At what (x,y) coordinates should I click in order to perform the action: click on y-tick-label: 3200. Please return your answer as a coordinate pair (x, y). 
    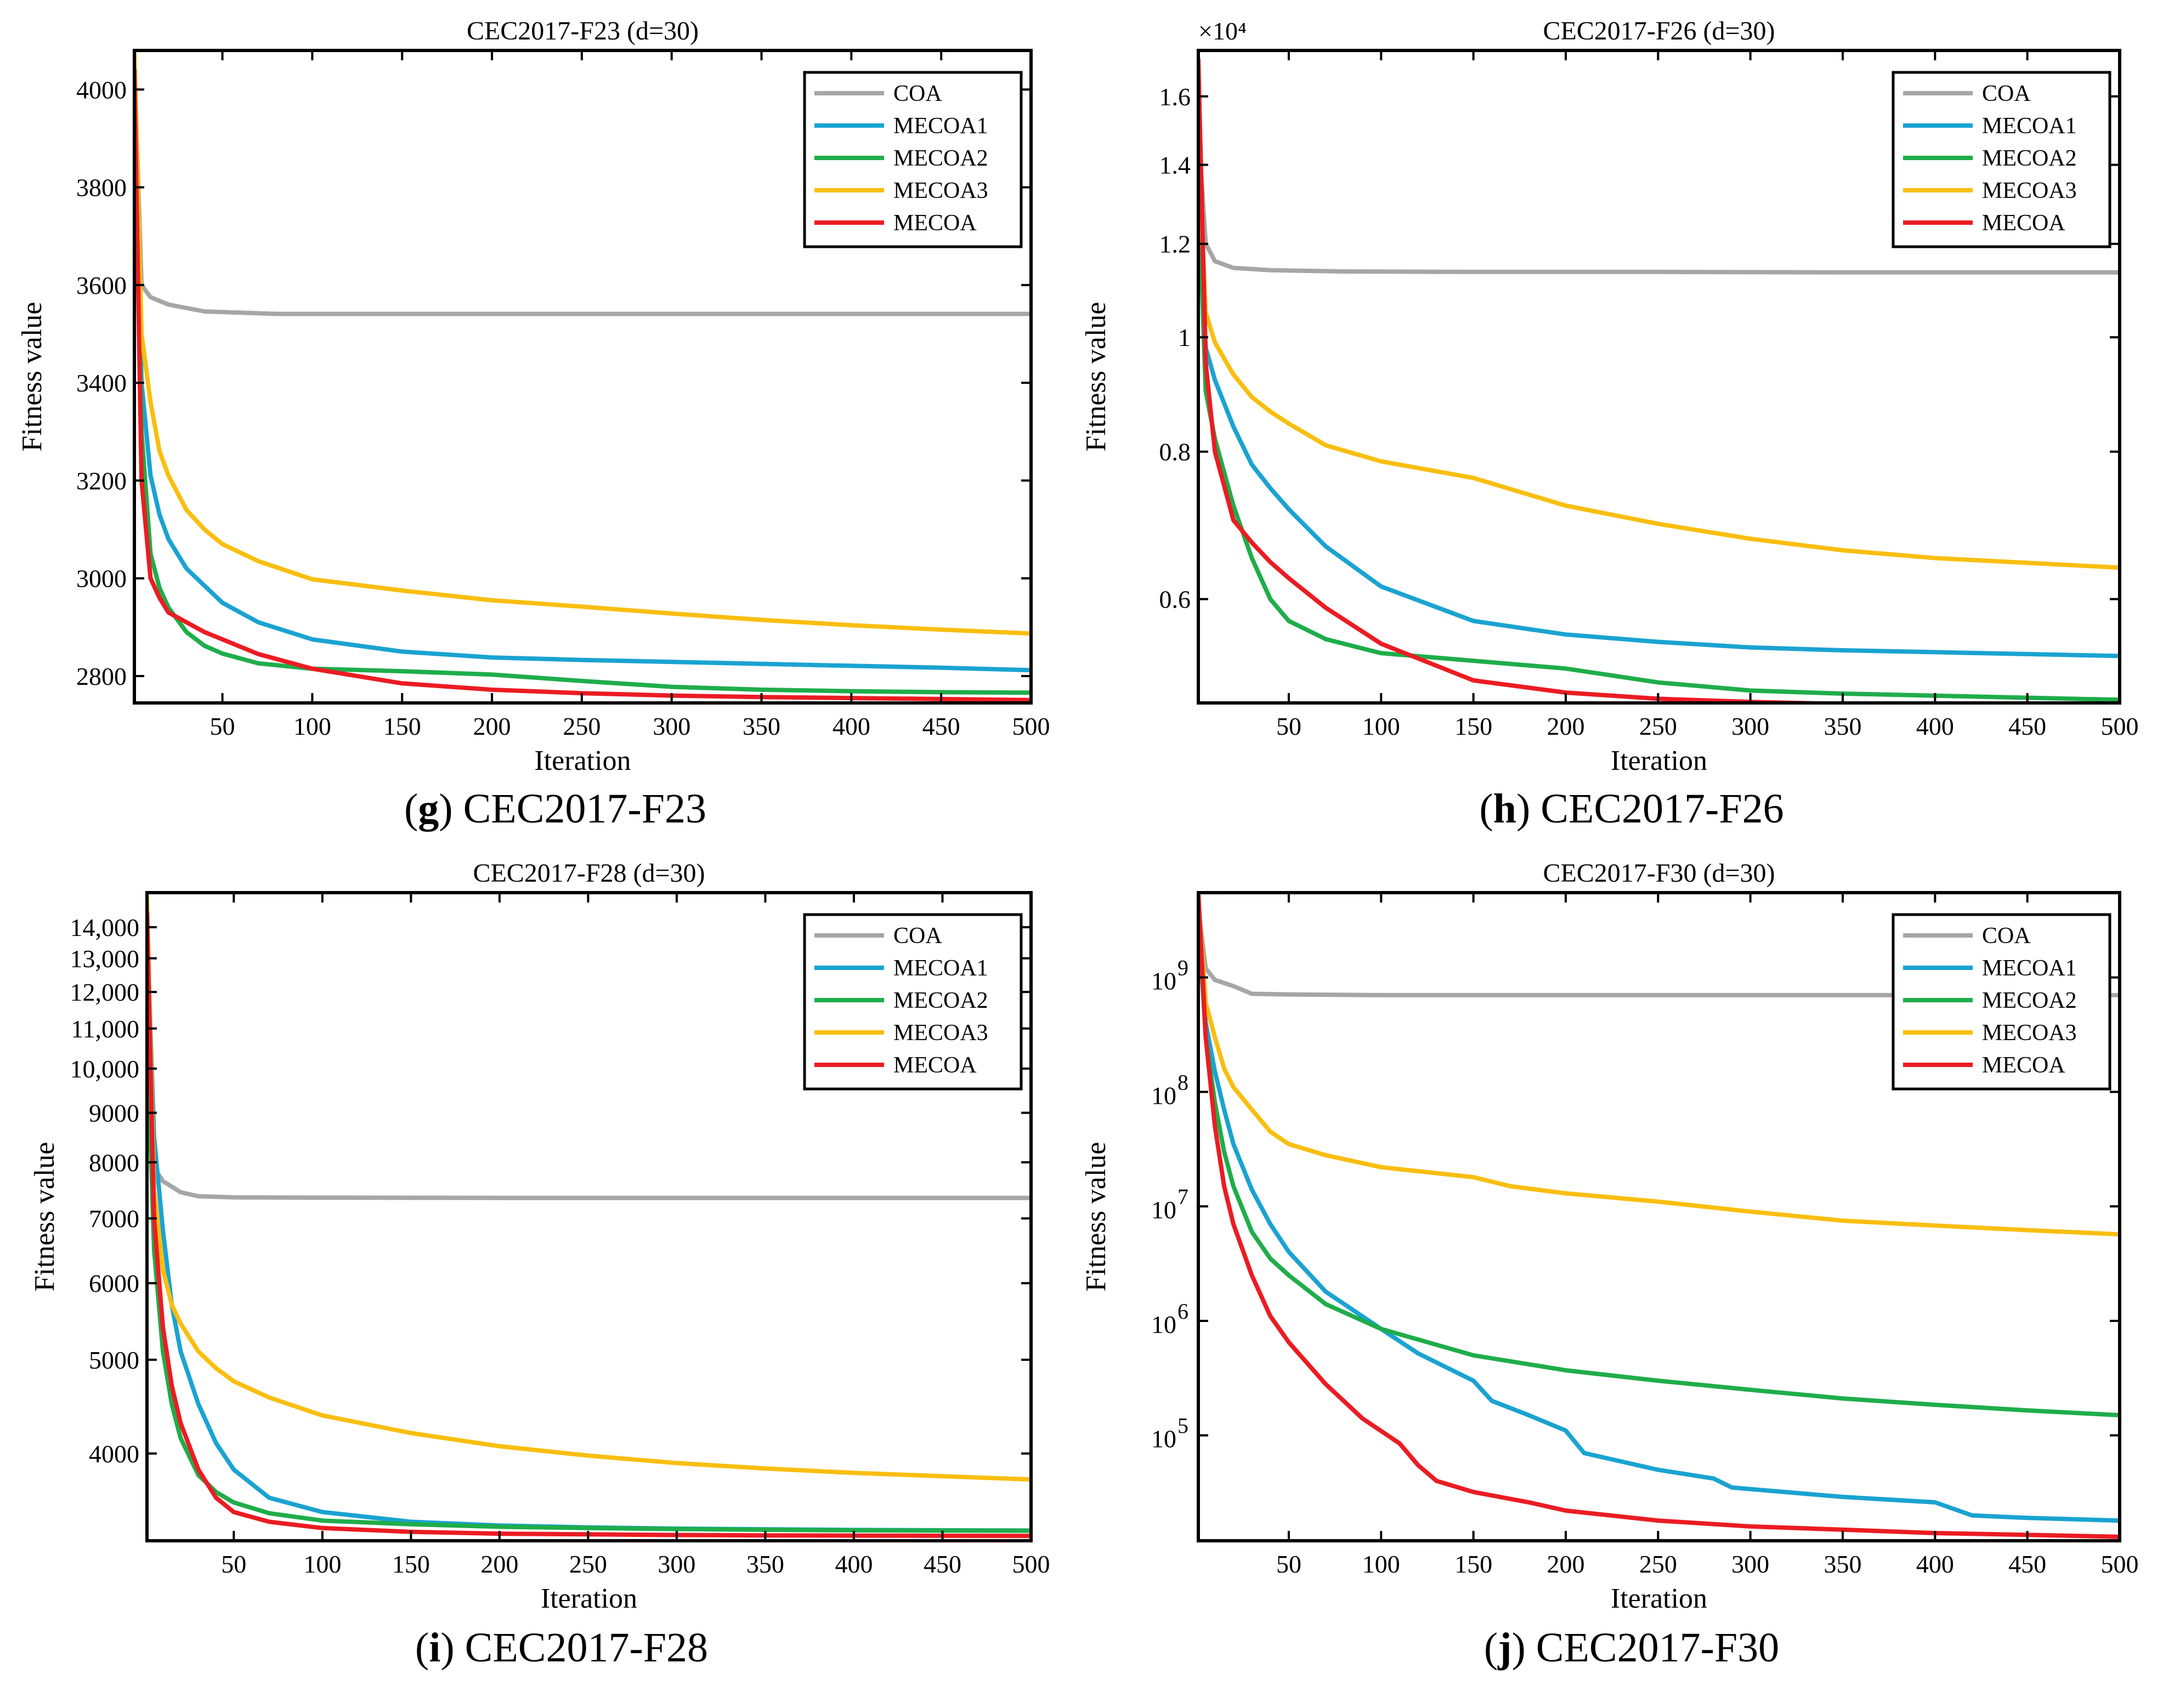
    Looking at the image, I should click on (101, 481).